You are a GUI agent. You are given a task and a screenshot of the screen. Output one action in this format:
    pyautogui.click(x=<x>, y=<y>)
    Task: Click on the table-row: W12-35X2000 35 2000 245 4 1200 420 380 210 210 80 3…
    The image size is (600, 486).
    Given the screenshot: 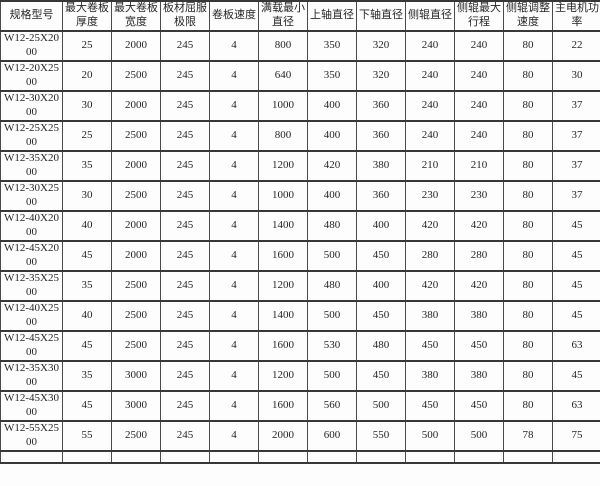 What is the action you would take?
    pyautogui.click(x=300, y=165)
    